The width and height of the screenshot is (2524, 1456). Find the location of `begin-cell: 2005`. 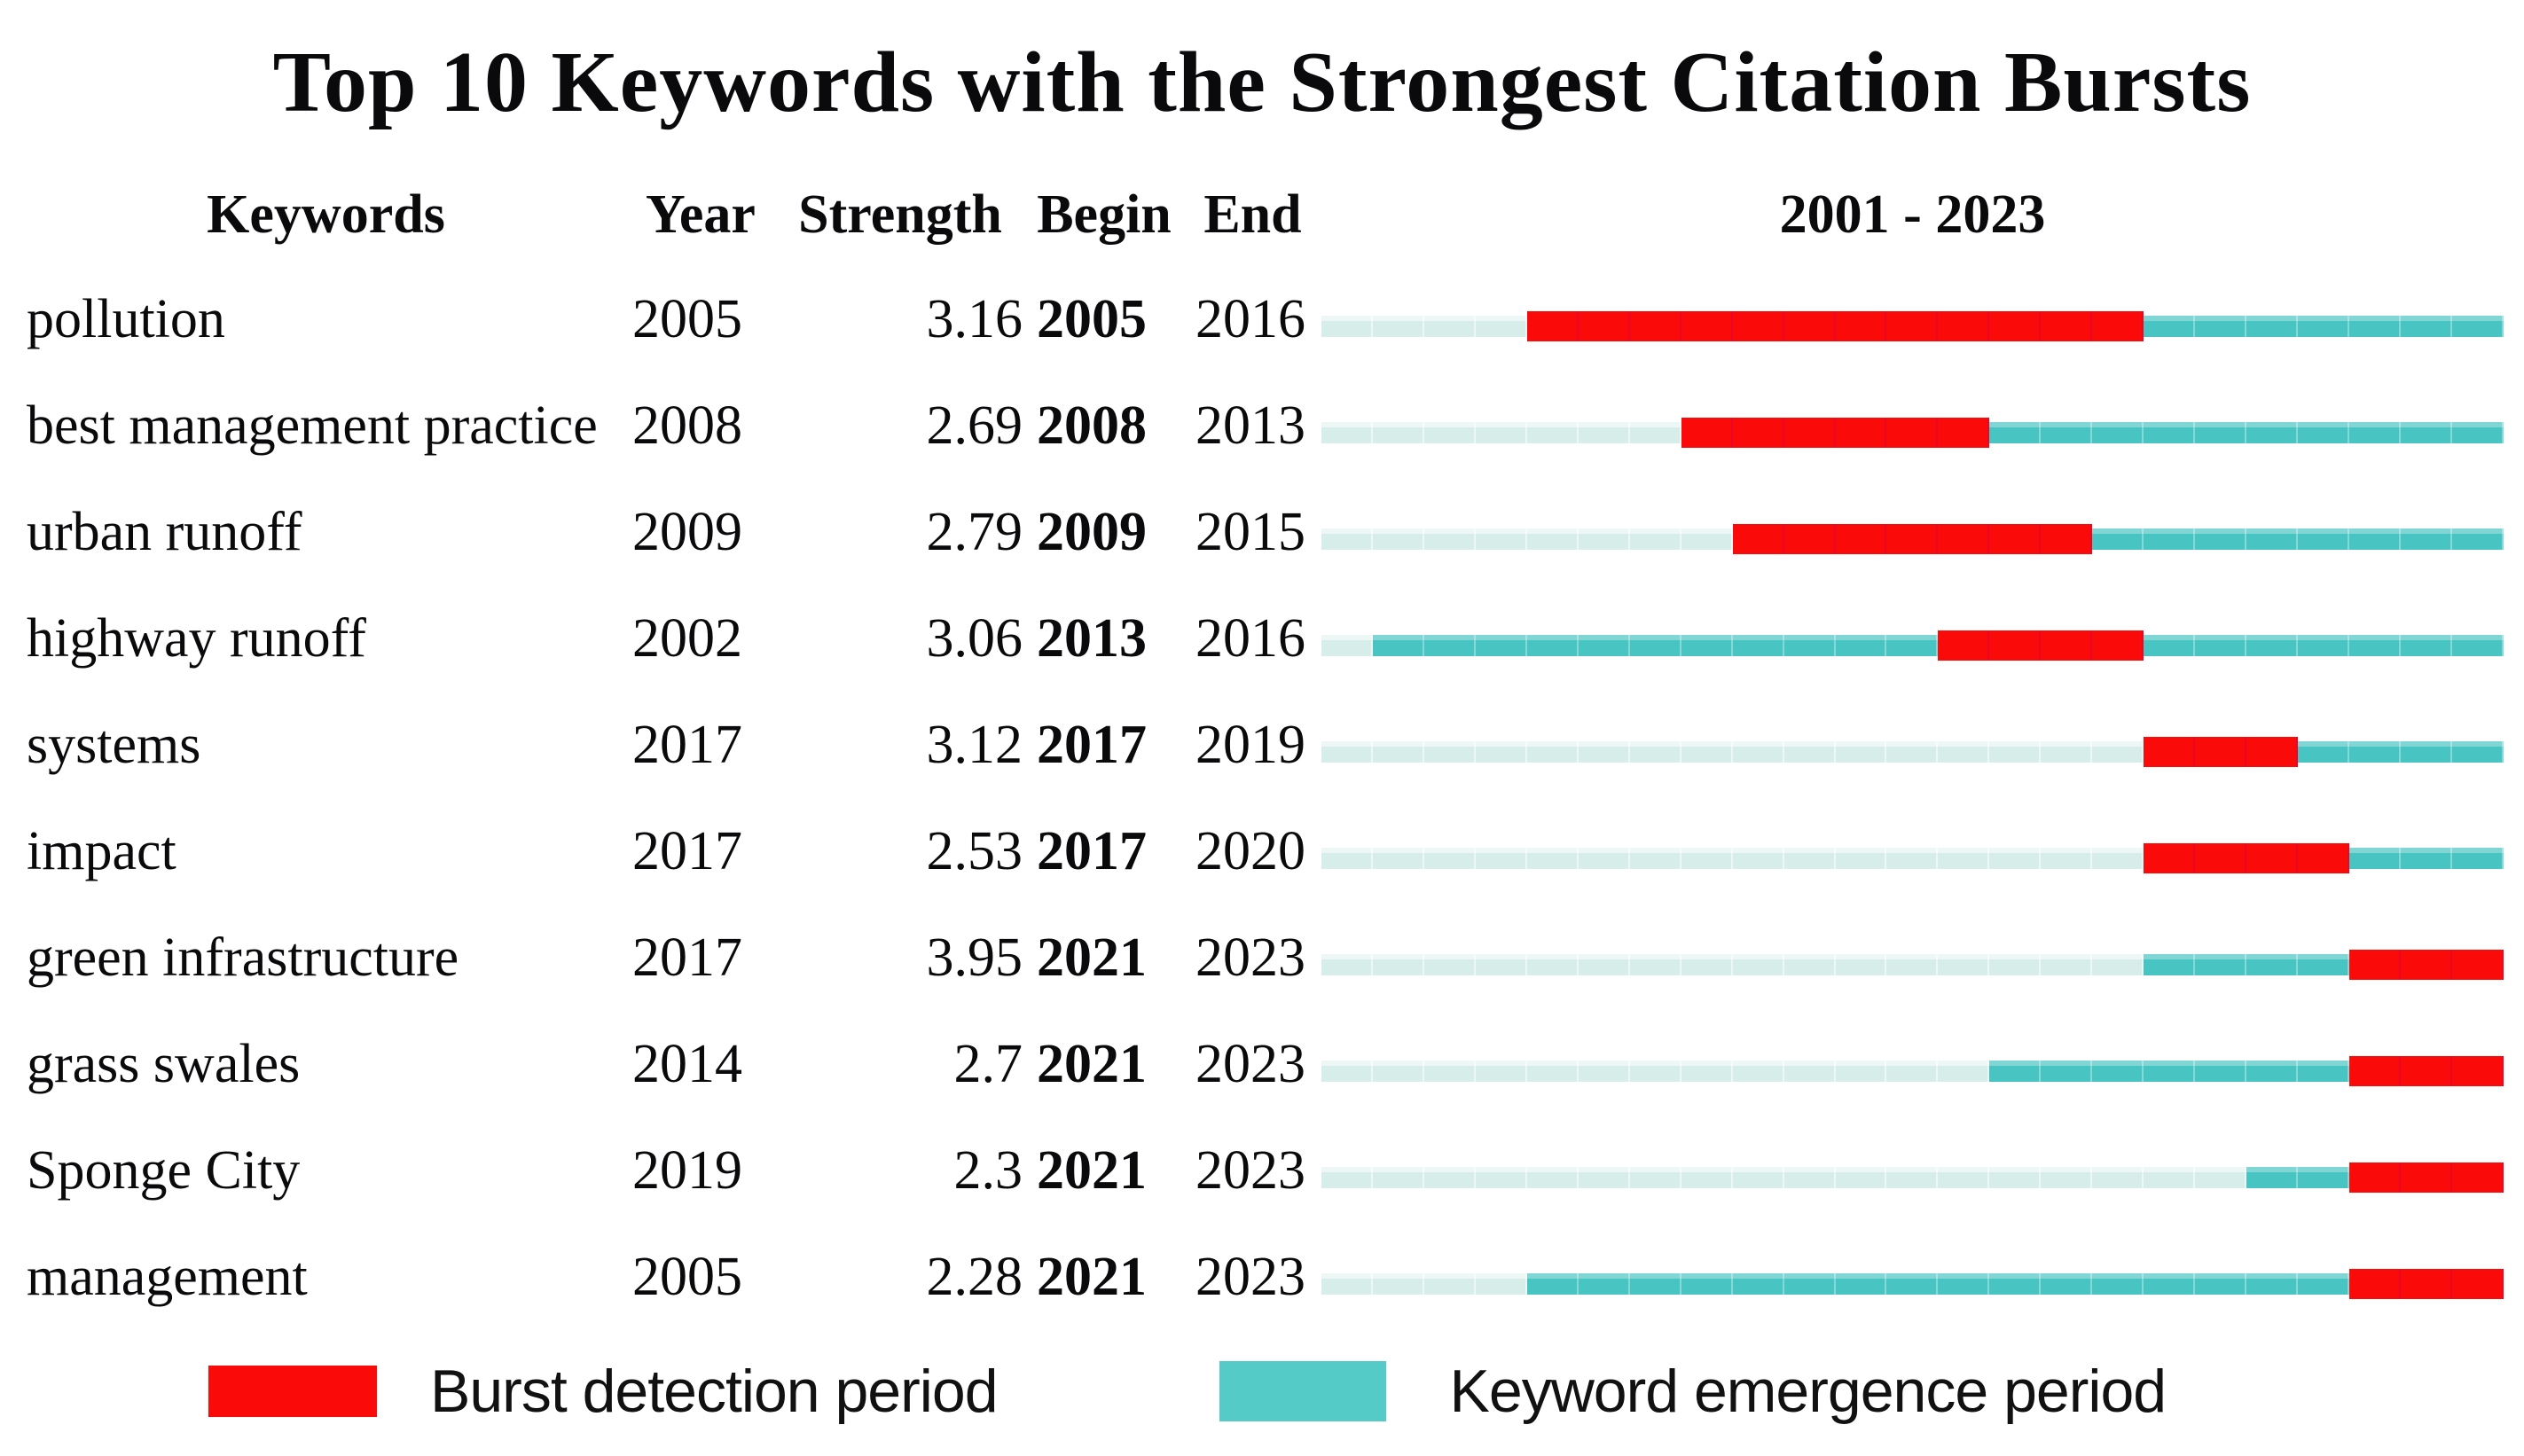

begin-cell: 2005 is located at coordinates (1092, 318).